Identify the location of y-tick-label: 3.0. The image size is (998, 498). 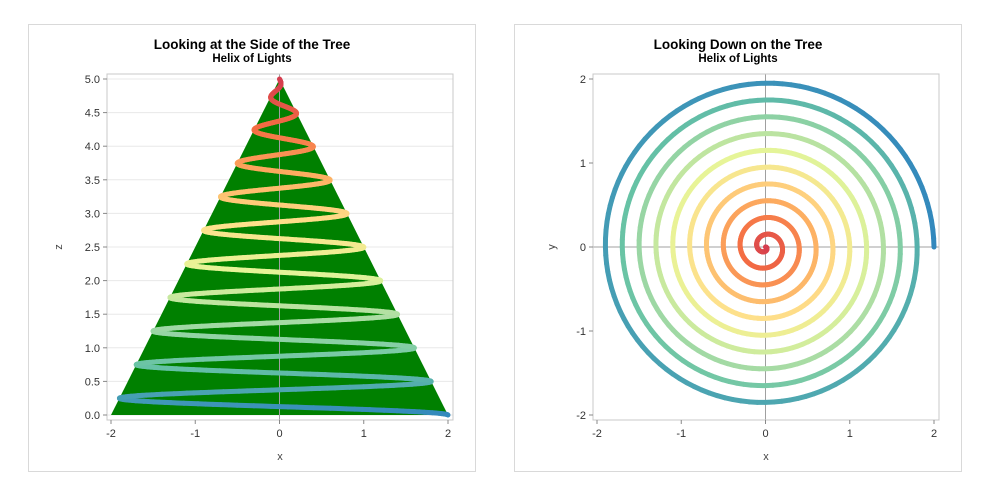
(92, 214).